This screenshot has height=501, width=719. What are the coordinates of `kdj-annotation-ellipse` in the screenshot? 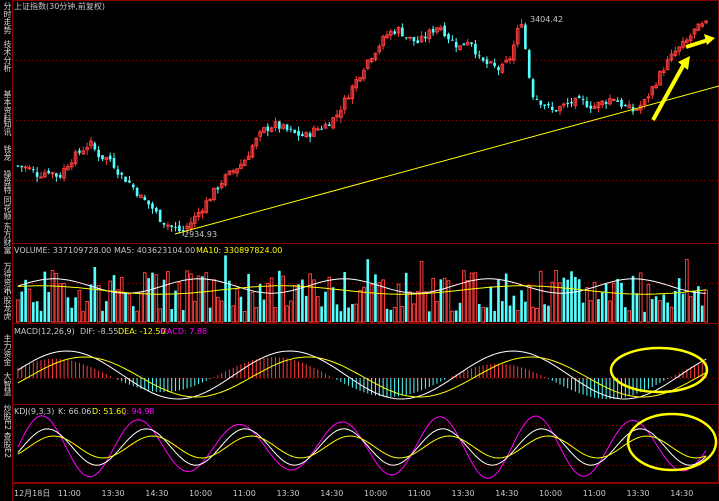 It's located at (672, 442).